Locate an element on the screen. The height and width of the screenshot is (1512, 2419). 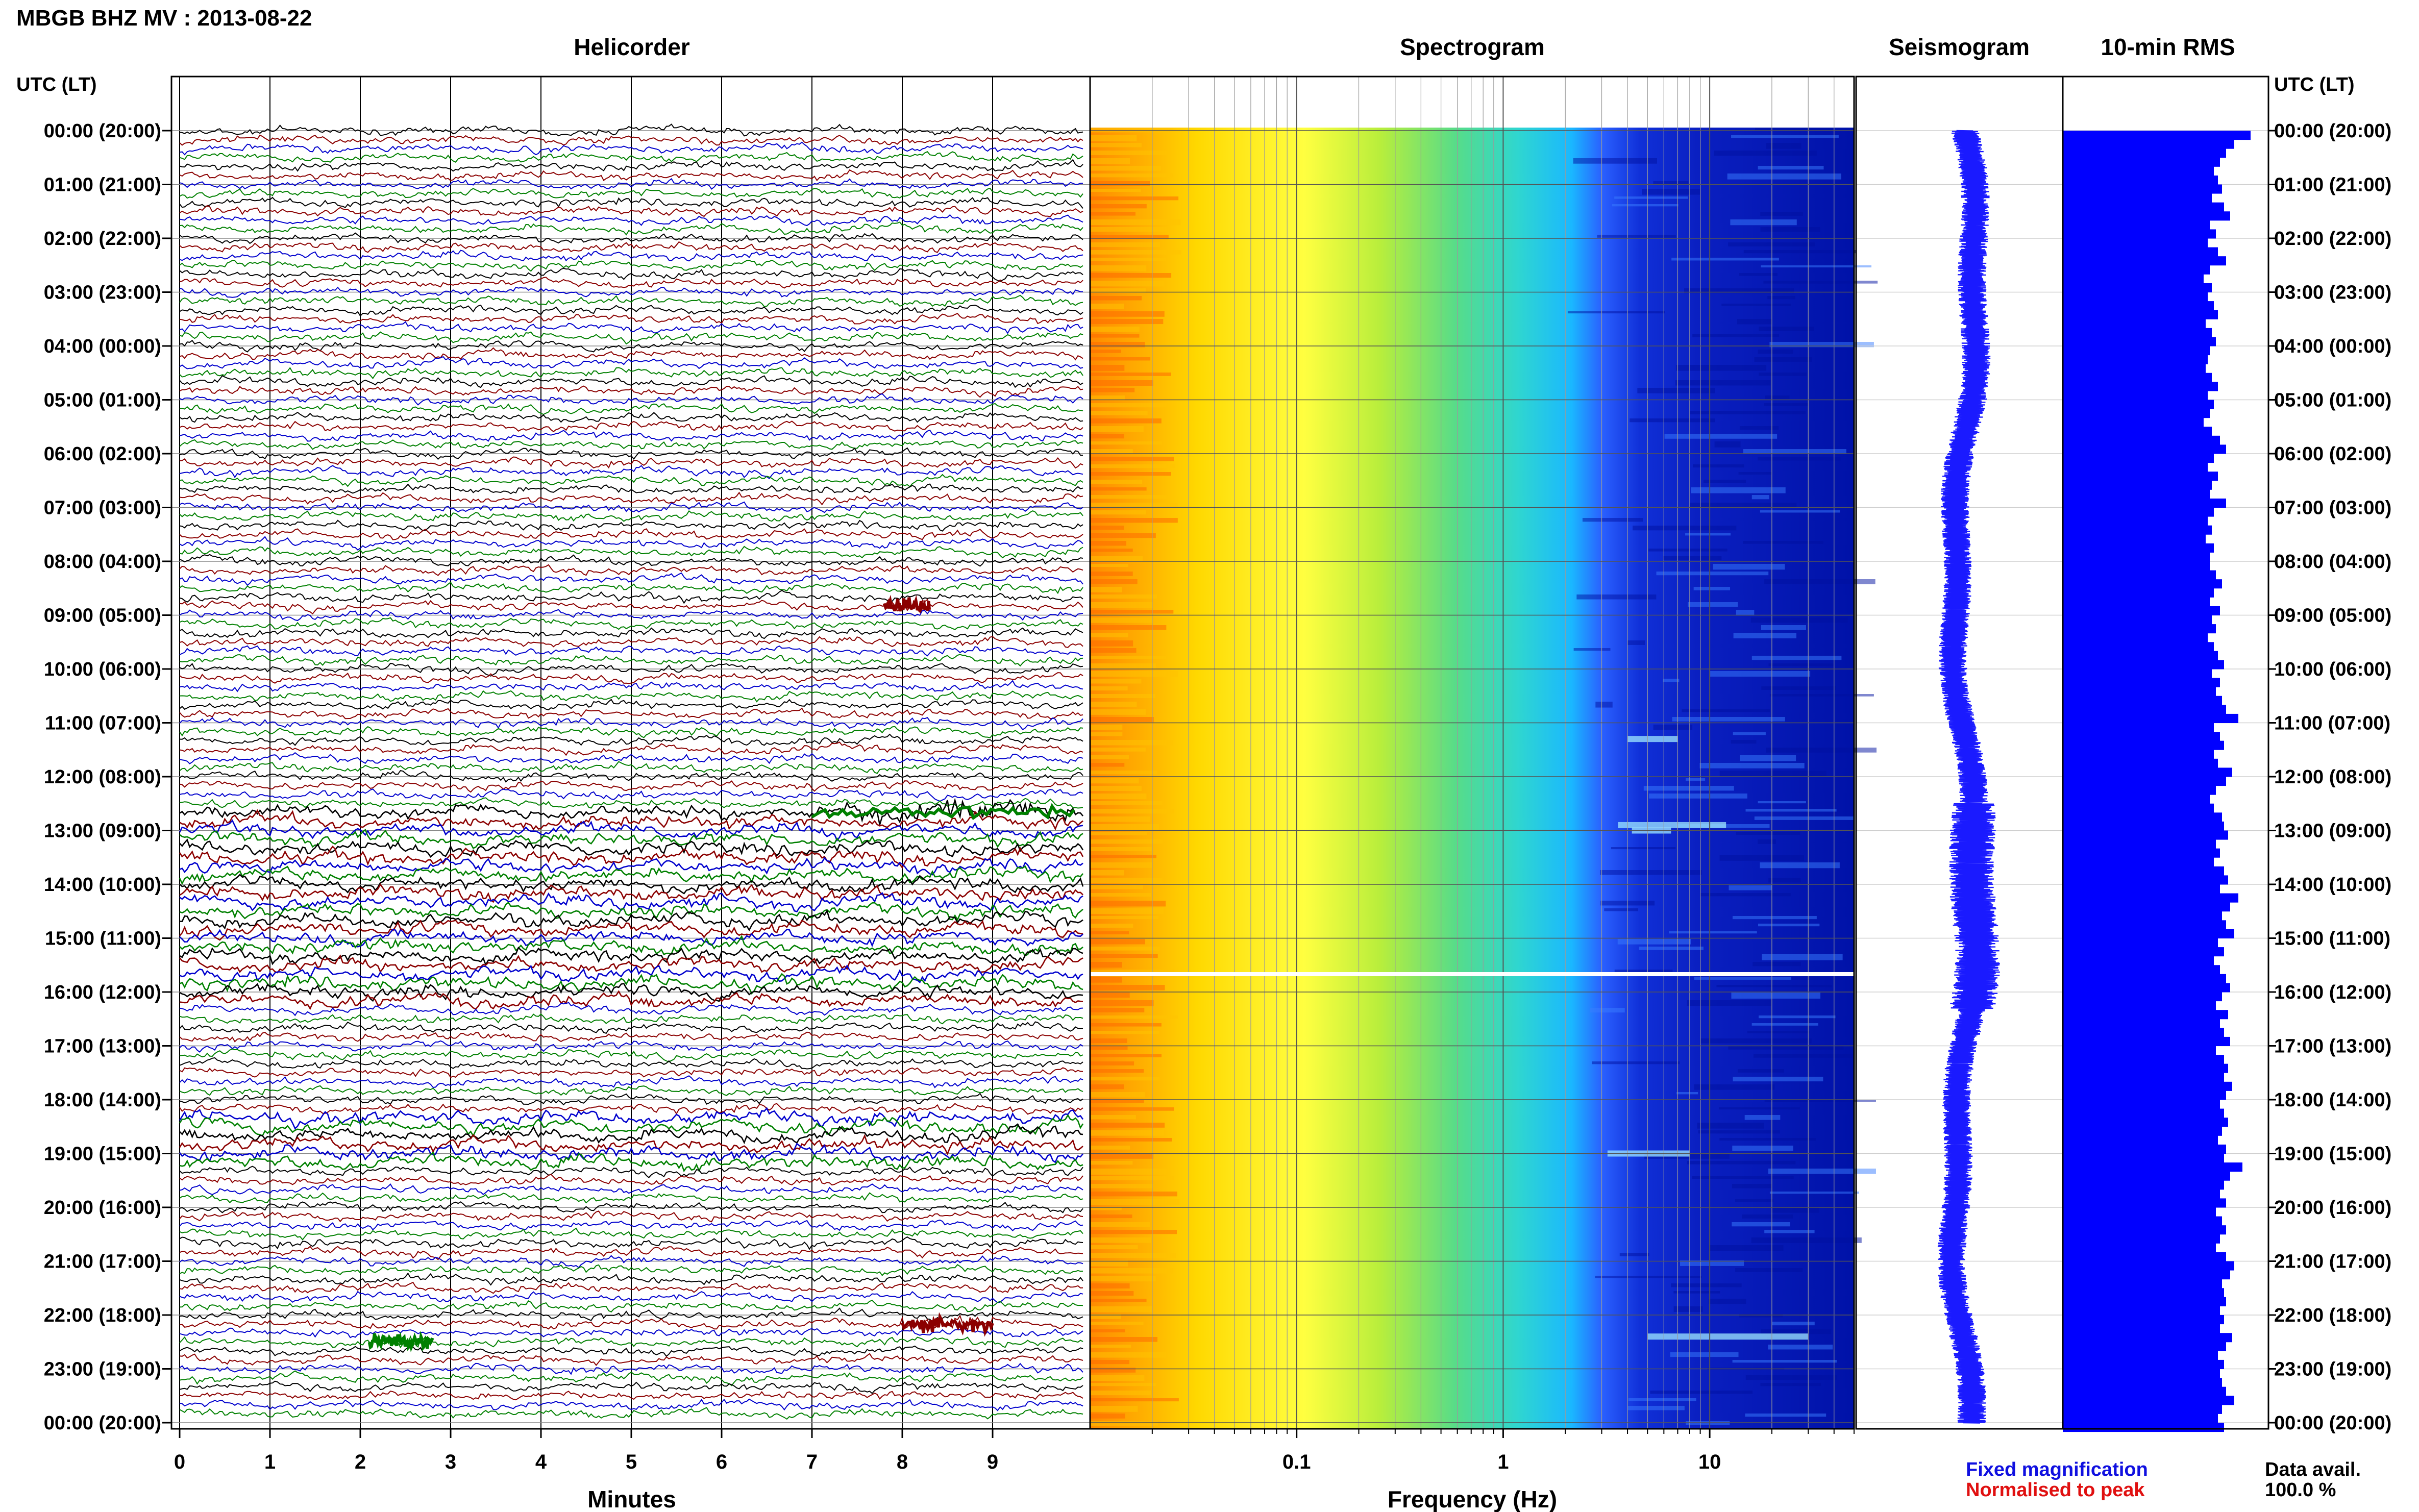
helicorder-event is located at coordinates (943, 812).